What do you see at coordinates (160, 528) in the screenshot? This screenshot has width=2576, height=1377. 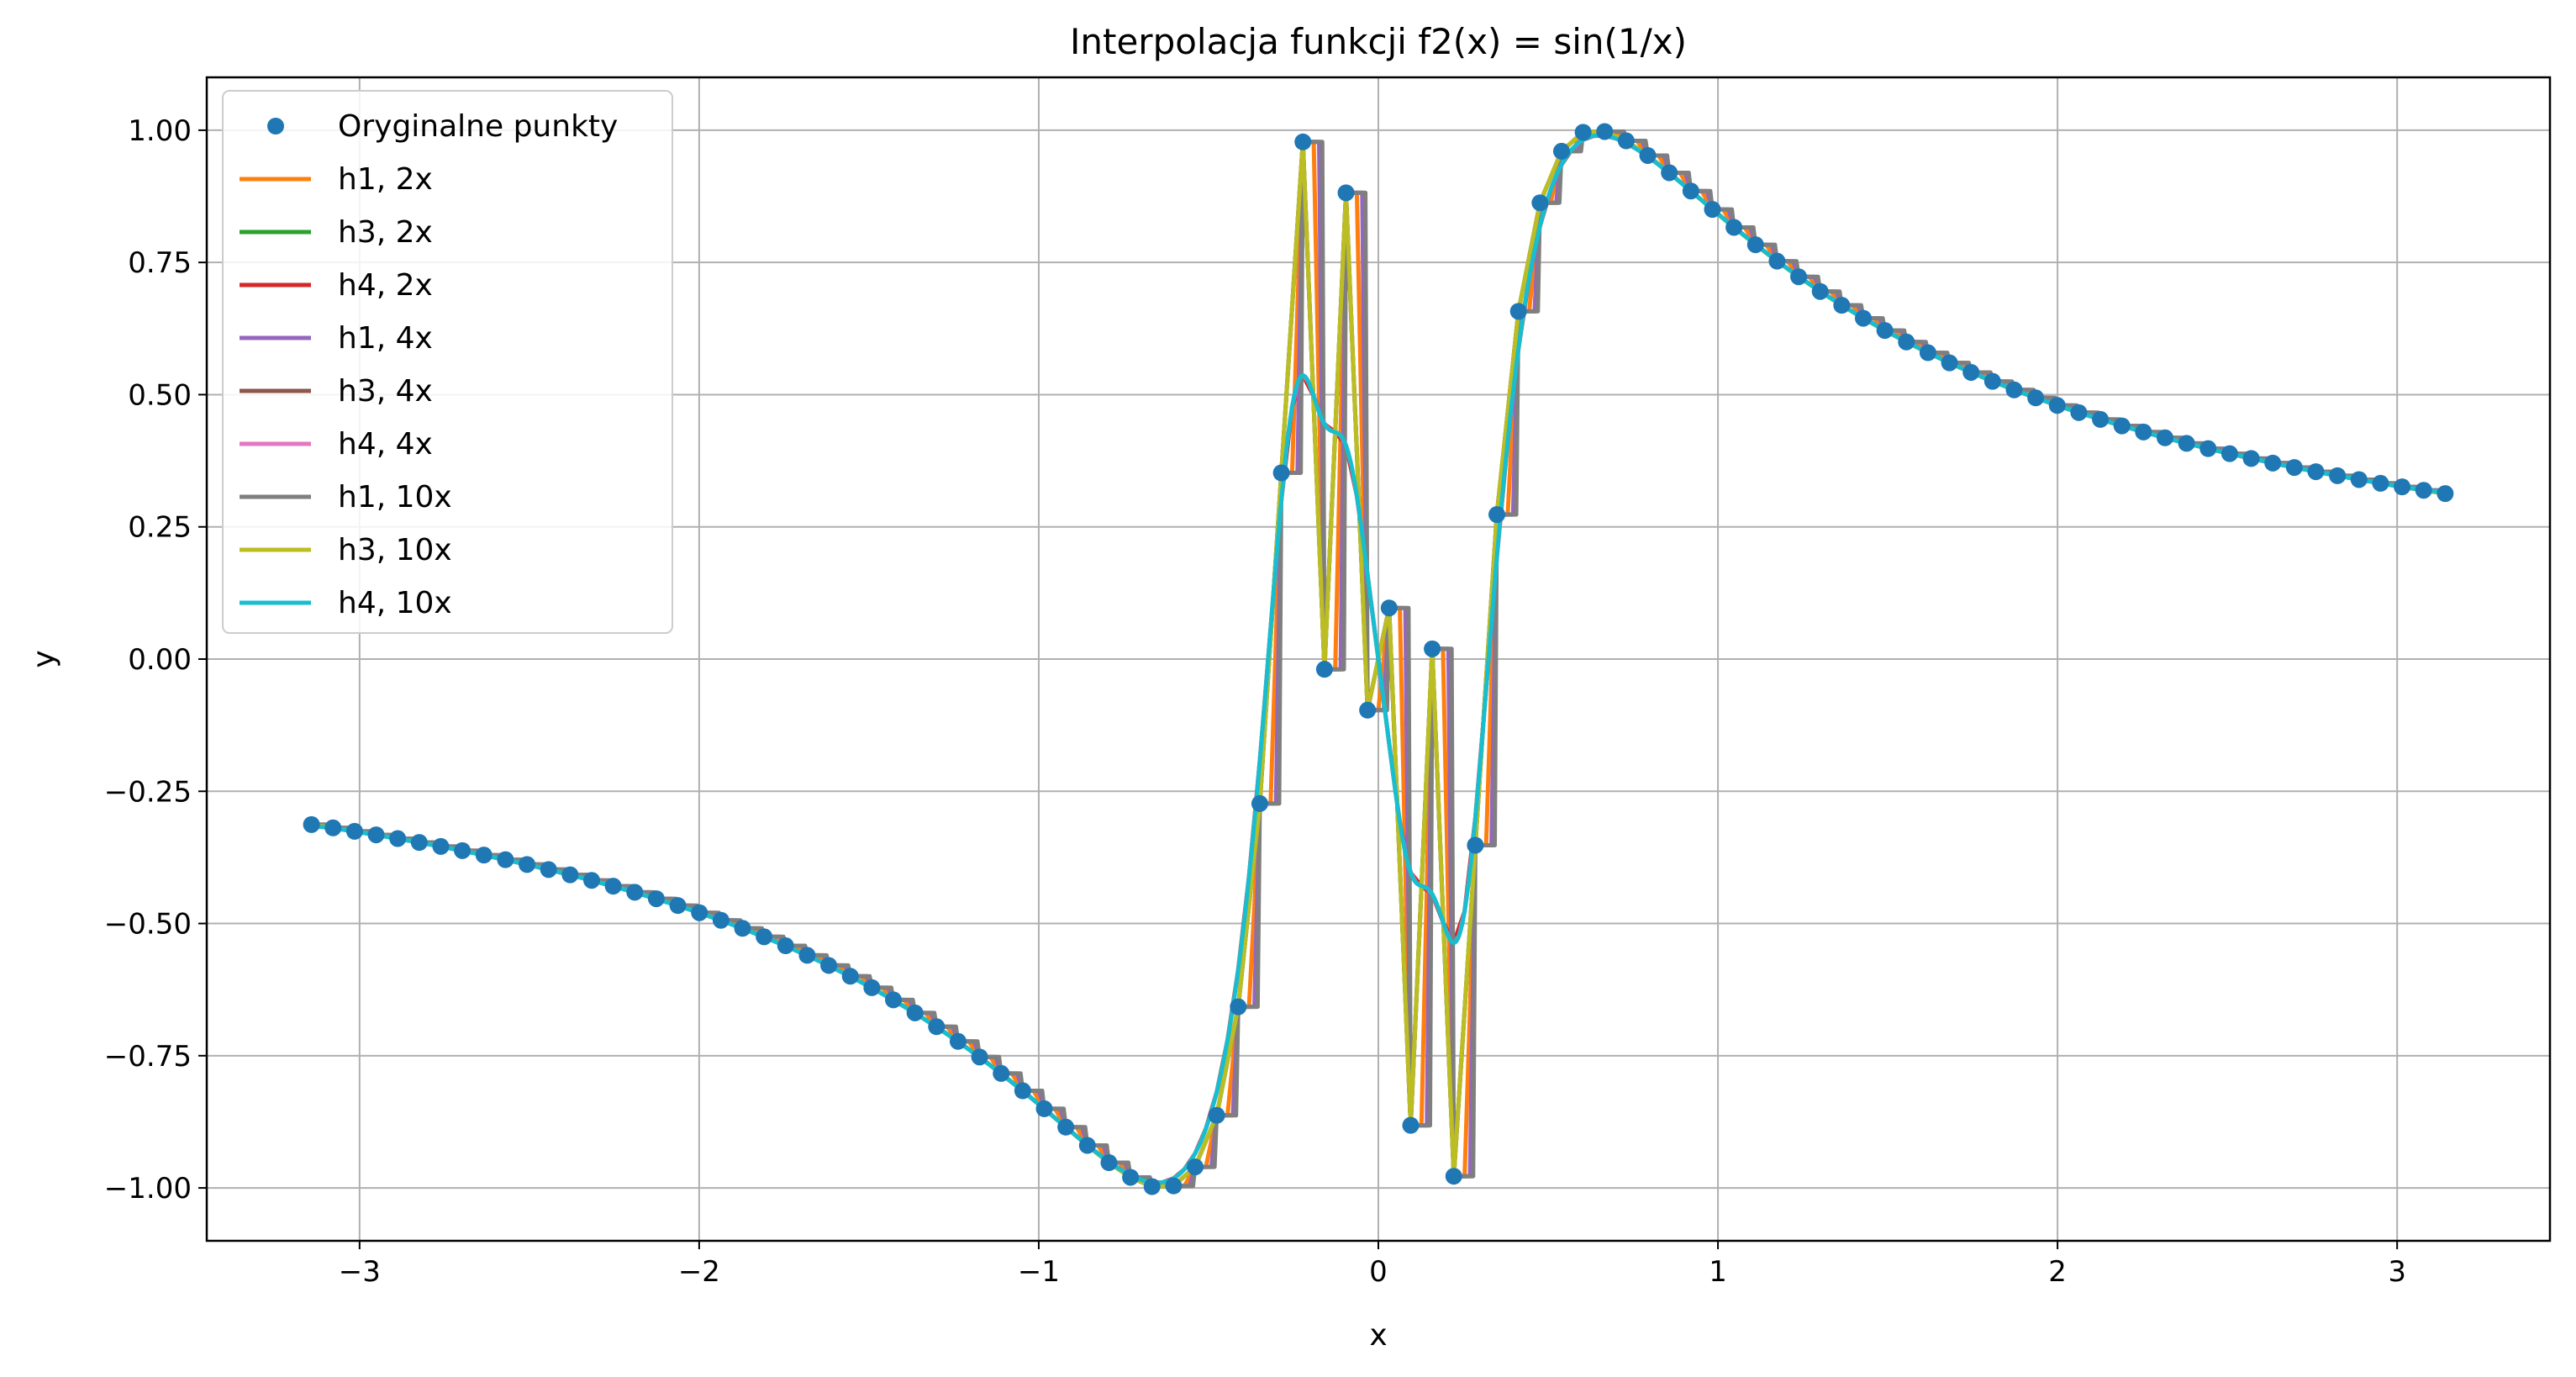 I see `y-tick-label: 0.25` at bounding box center [160, 528].